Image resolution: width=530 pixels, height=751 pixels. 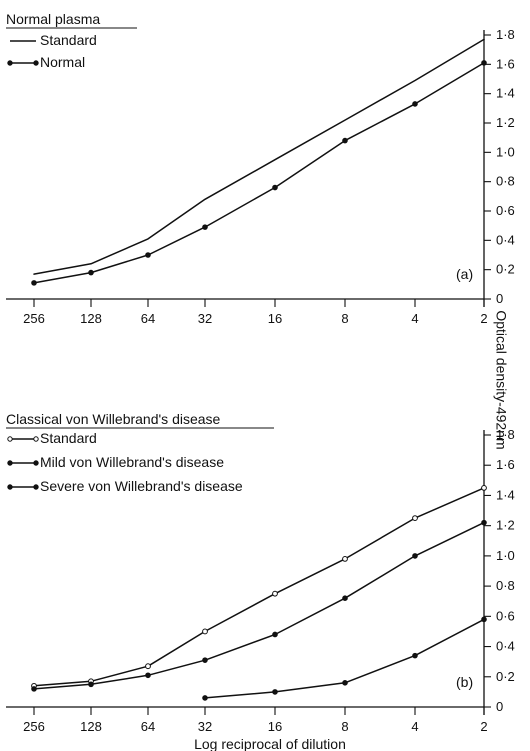 What do you see at coordinates (464, 274) in the screenshot?
I see `panel-label: (a)` at bounding box center [464, 274].